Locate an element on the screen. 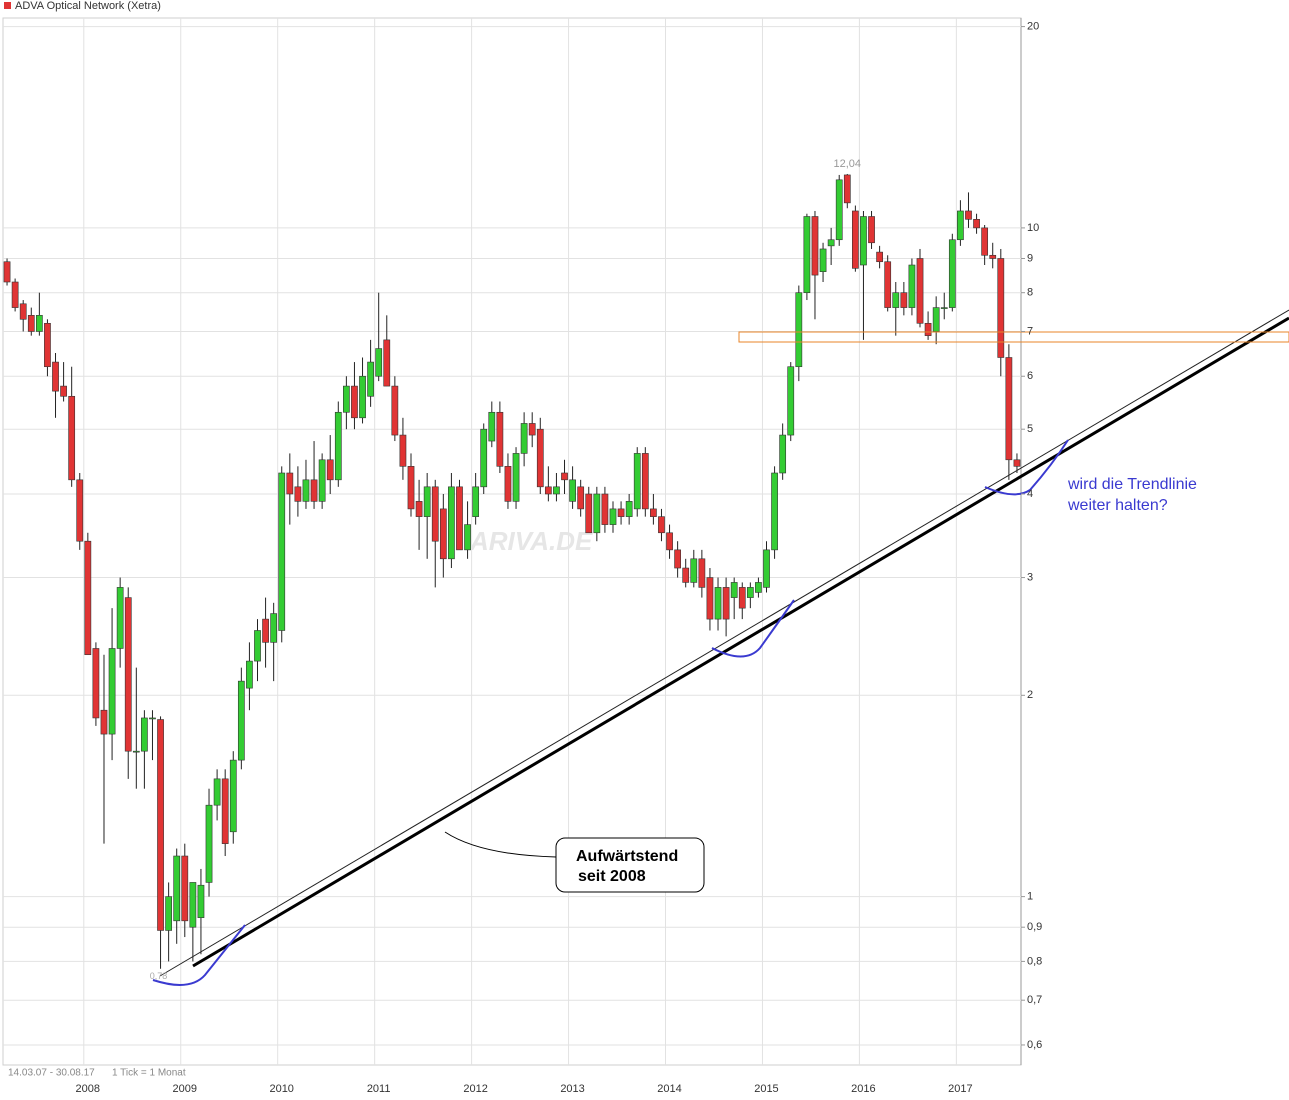 The width and height of the screenshot is (1289, 1100). y-tick-label: 20 is located at coordinates (1033, 26).